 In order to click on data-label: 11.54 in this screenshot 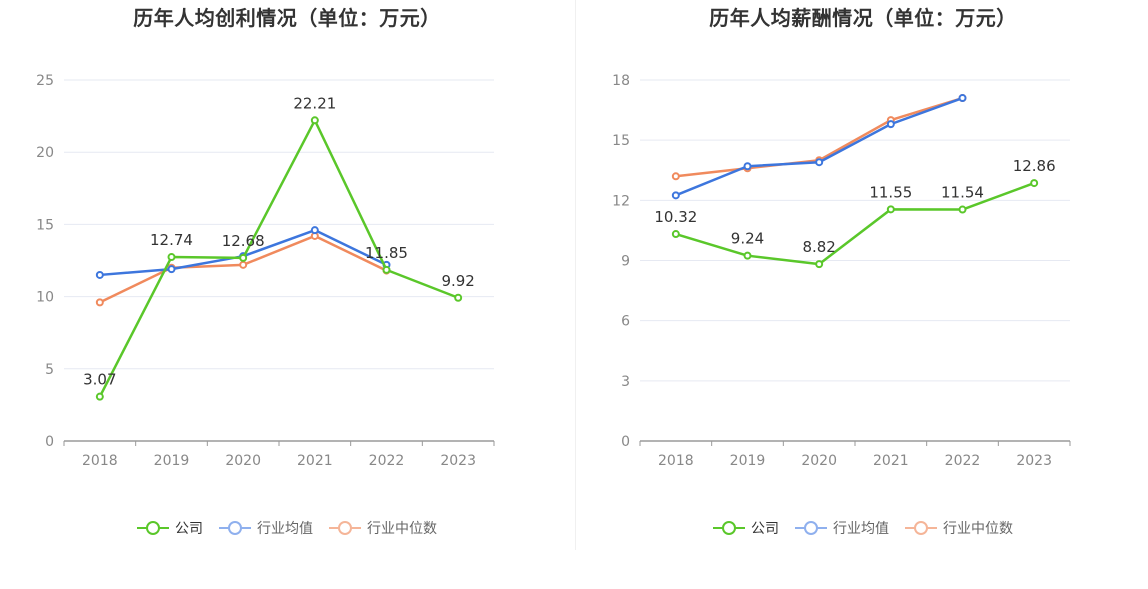, I will do `click(962, 193)`.